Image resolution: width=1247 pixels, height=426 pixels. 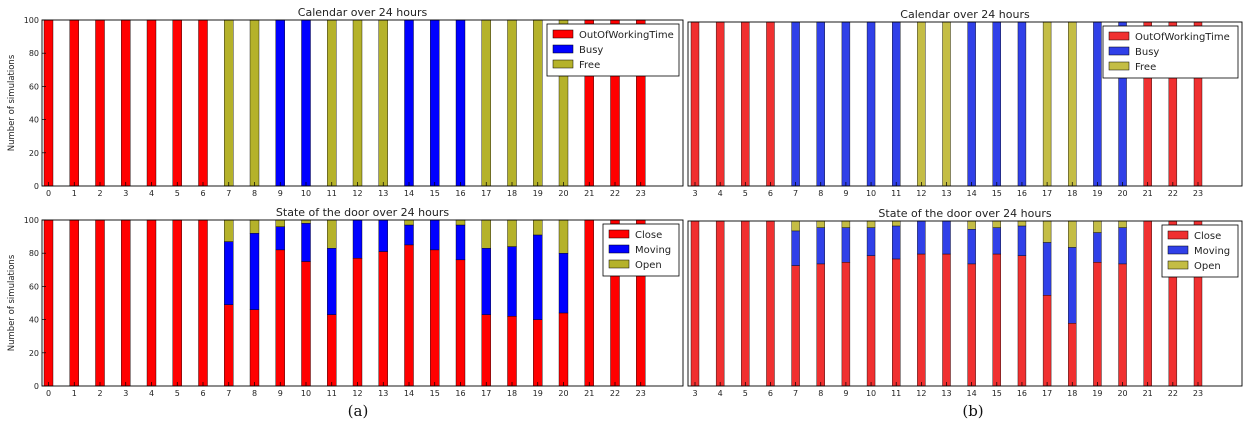 What do you see at coordinates (589, 65) in the screenshot?
I see `legend-label-free: Free` at bounding box center [589, 65].